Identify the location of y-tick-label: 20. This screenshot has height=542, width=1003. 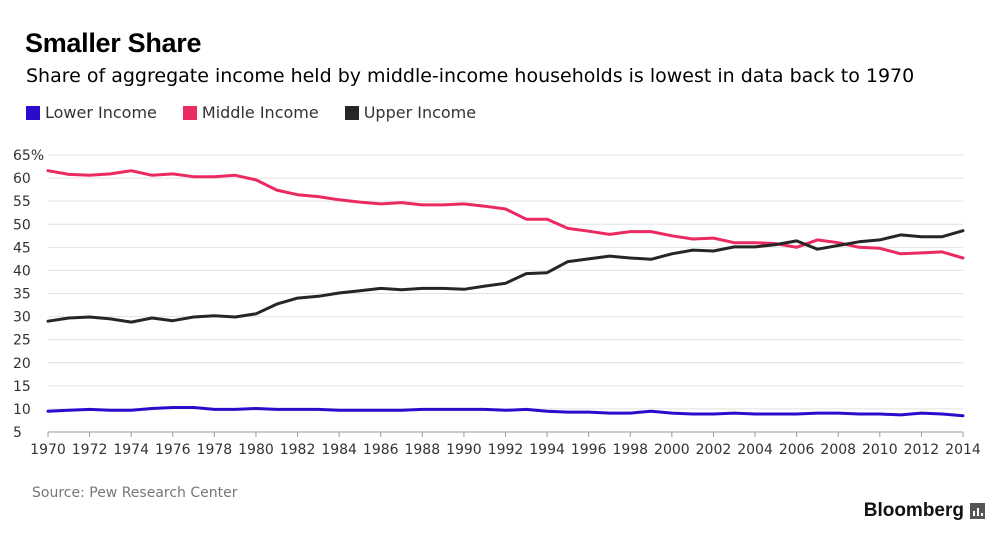
(22, 364).